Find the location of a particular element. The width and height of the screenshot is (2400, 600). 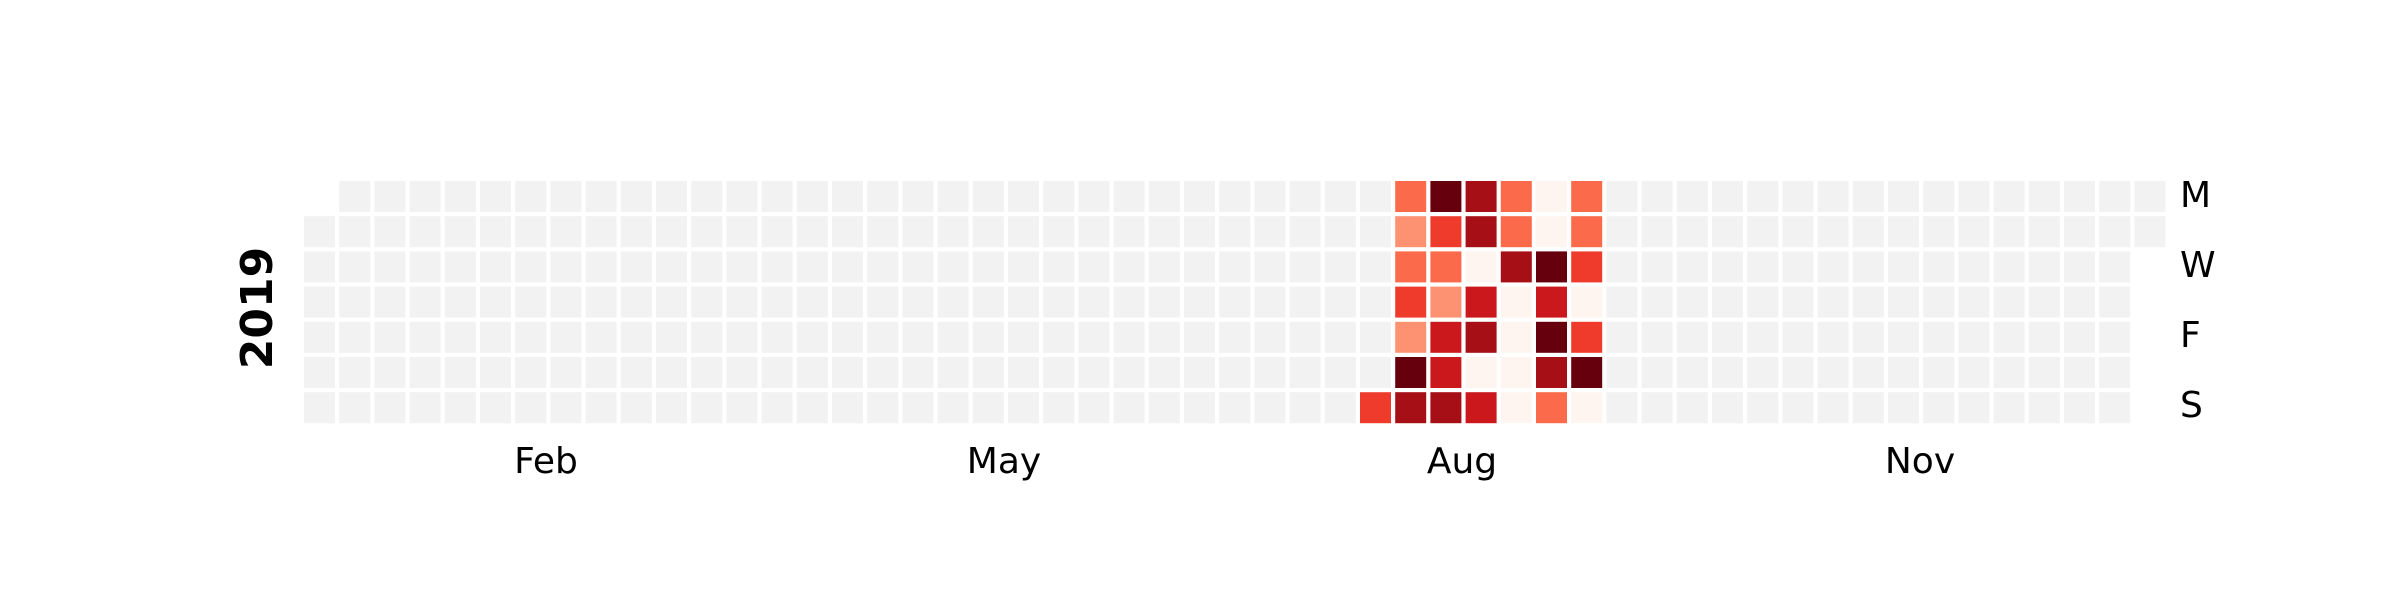

day-label-wednesday: W is located at coordinates (2198, 265).